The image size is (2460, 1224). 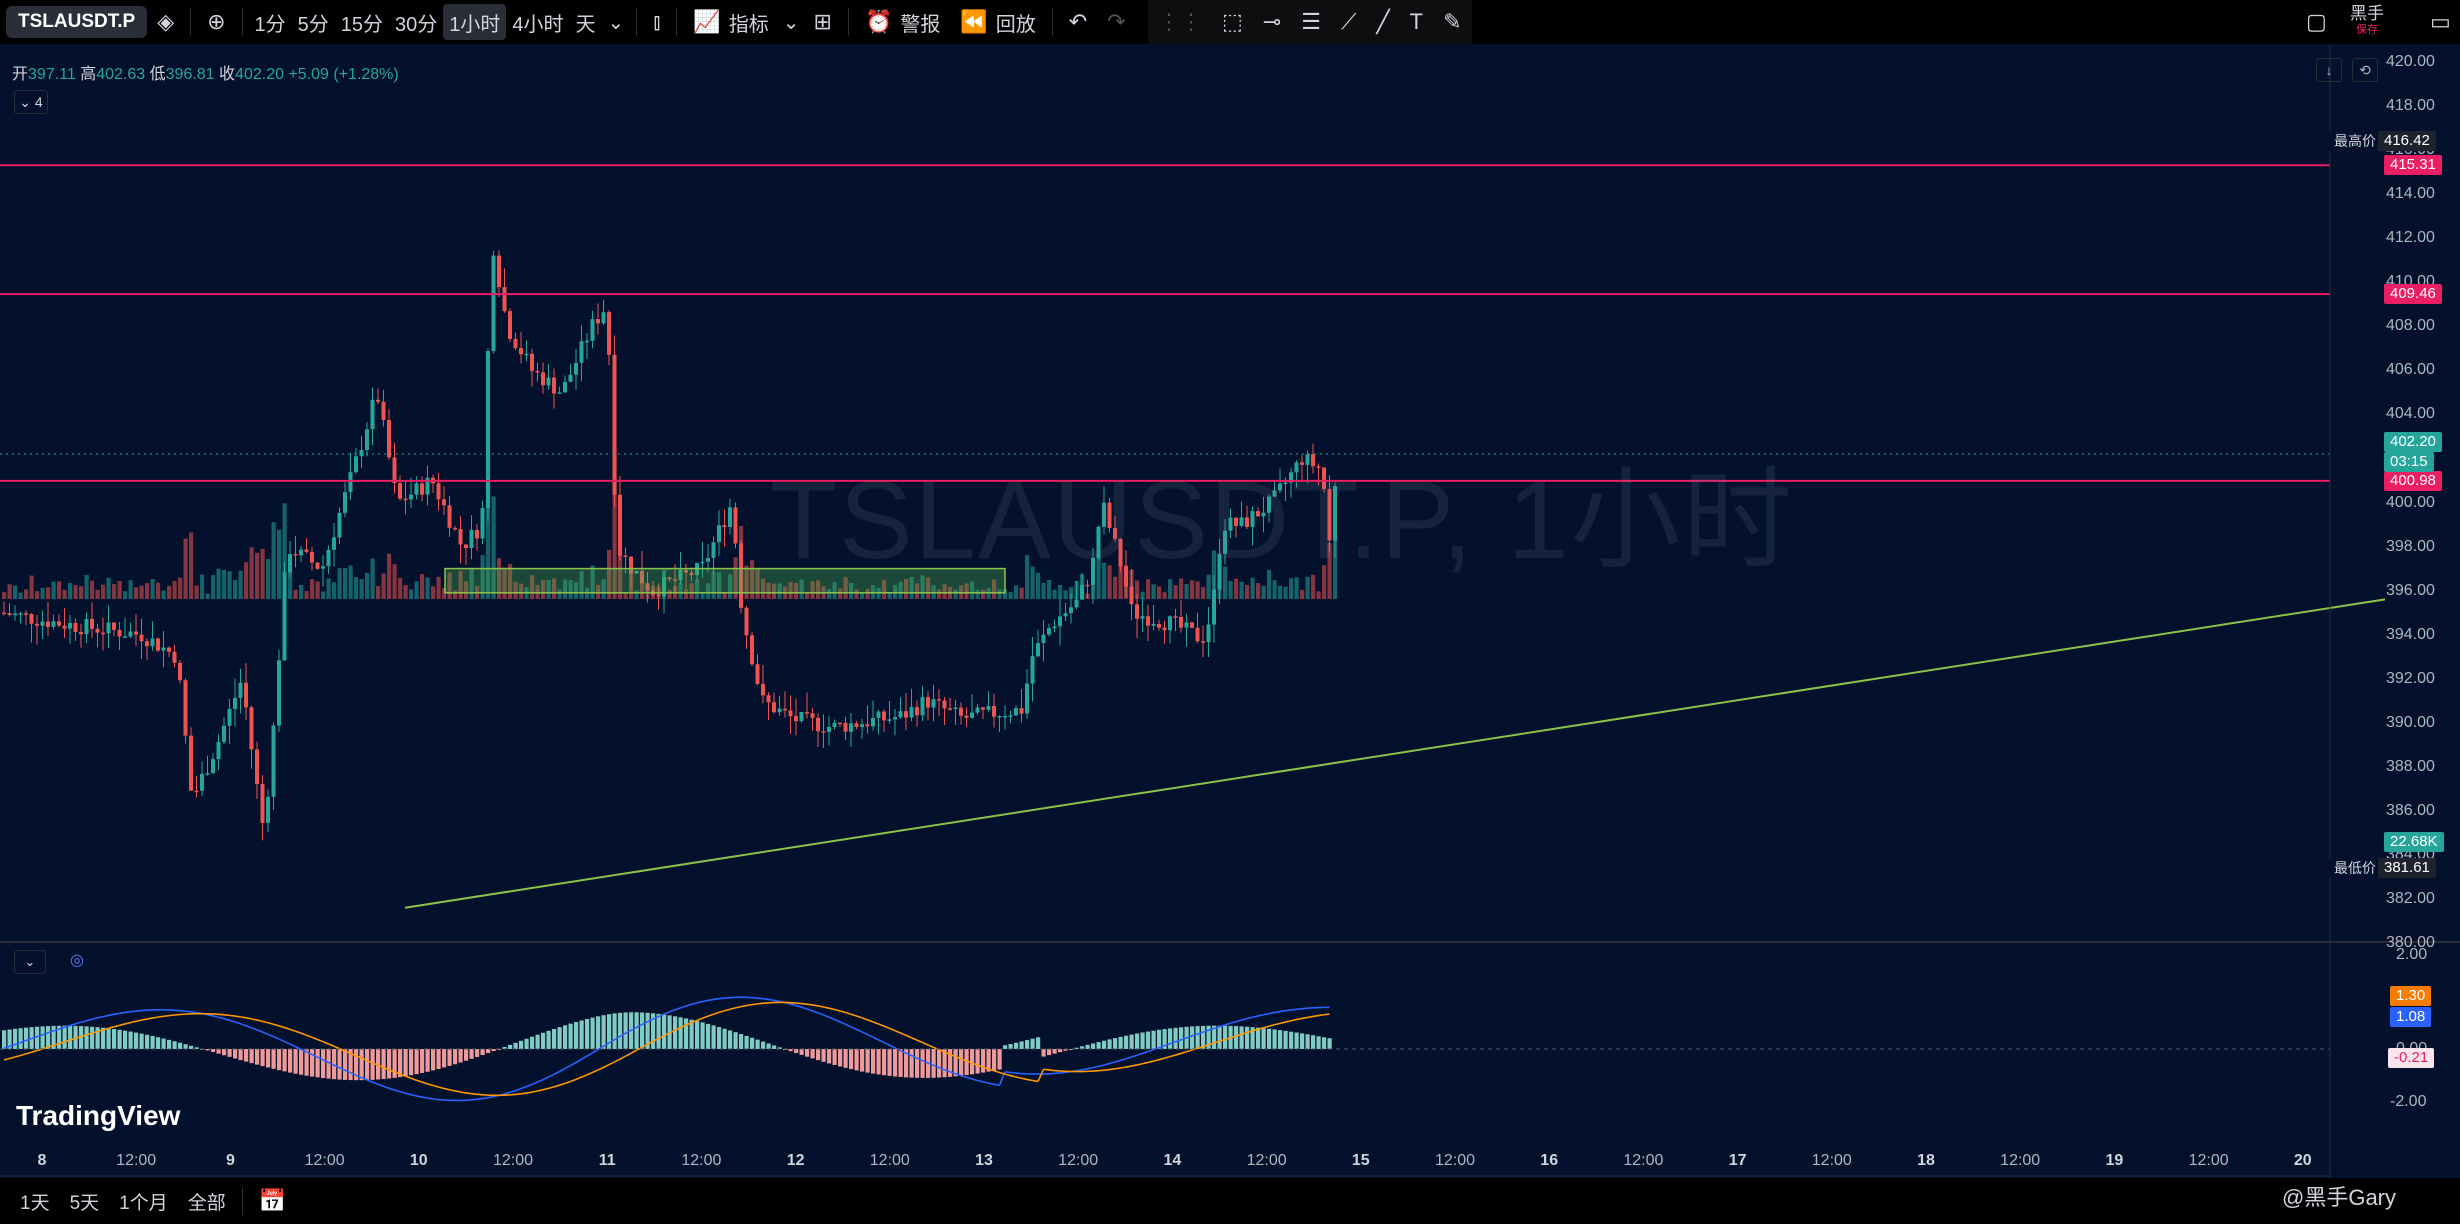 What do you see at coordinates (1452, 21) in the screenshot?
I see `brush-tool-icon: ✎` at bounding box center [1452, 21].